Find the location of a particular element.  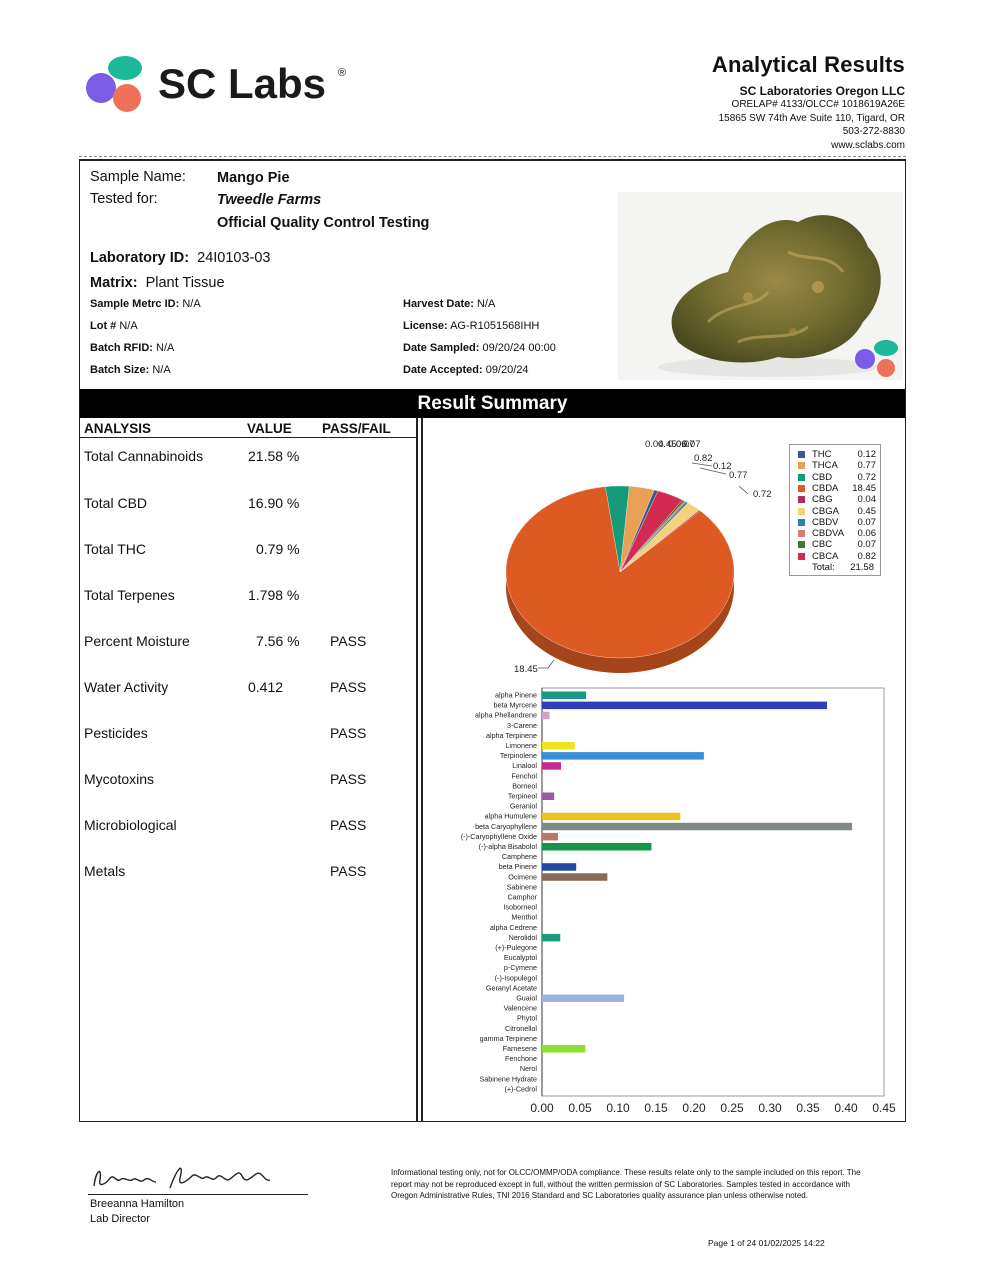

column-divider is located at coordinates (417, 770).